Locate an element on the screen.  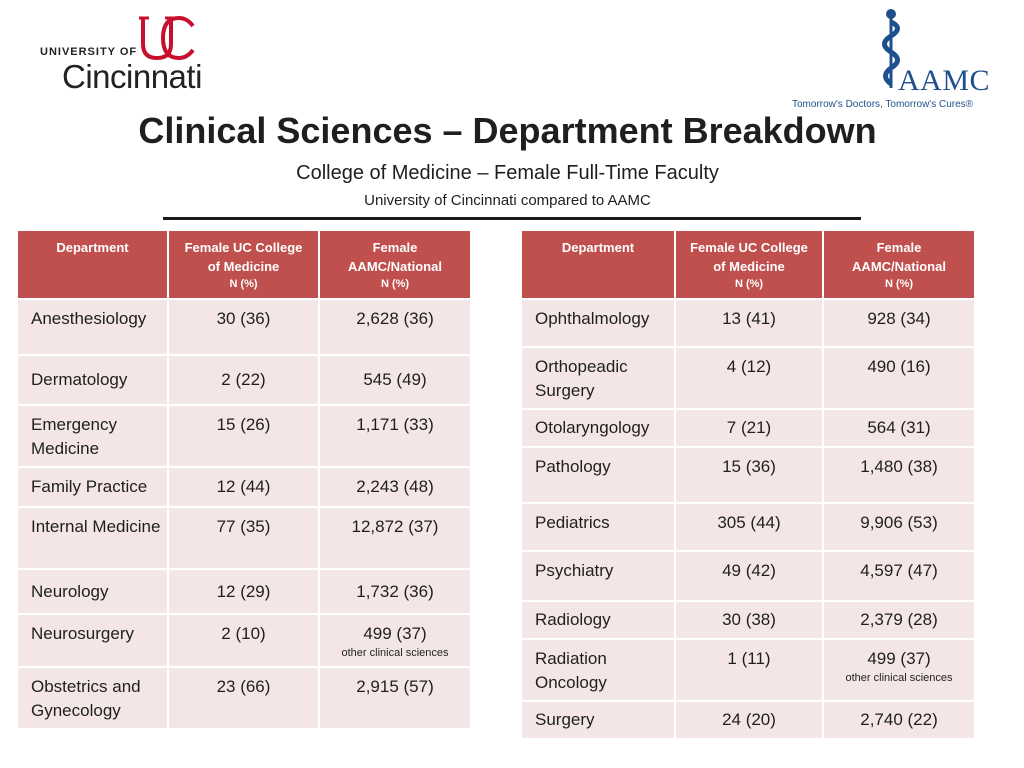
uc-value-cell: 2 (22) is located at coordinates (243, 380).